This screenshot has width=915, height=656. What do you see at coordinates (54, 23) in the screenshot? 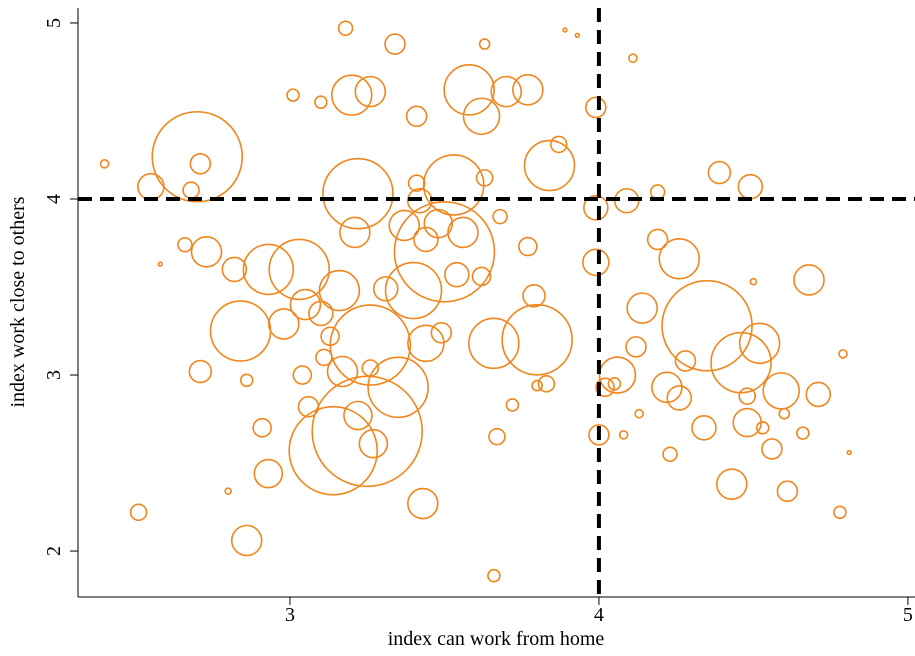
I see `y-tick-label: 5` at bounding box center [54, 23].